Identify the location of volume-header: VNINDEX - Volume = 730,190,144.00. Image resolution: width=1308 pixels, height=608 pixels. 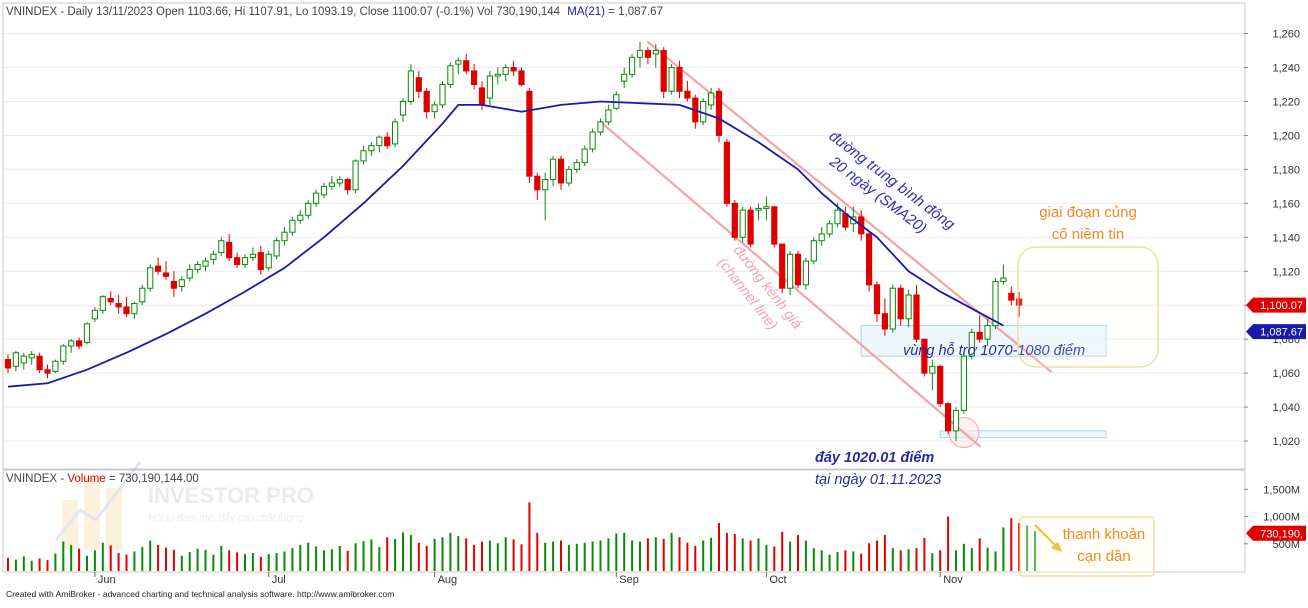
(102, 479).